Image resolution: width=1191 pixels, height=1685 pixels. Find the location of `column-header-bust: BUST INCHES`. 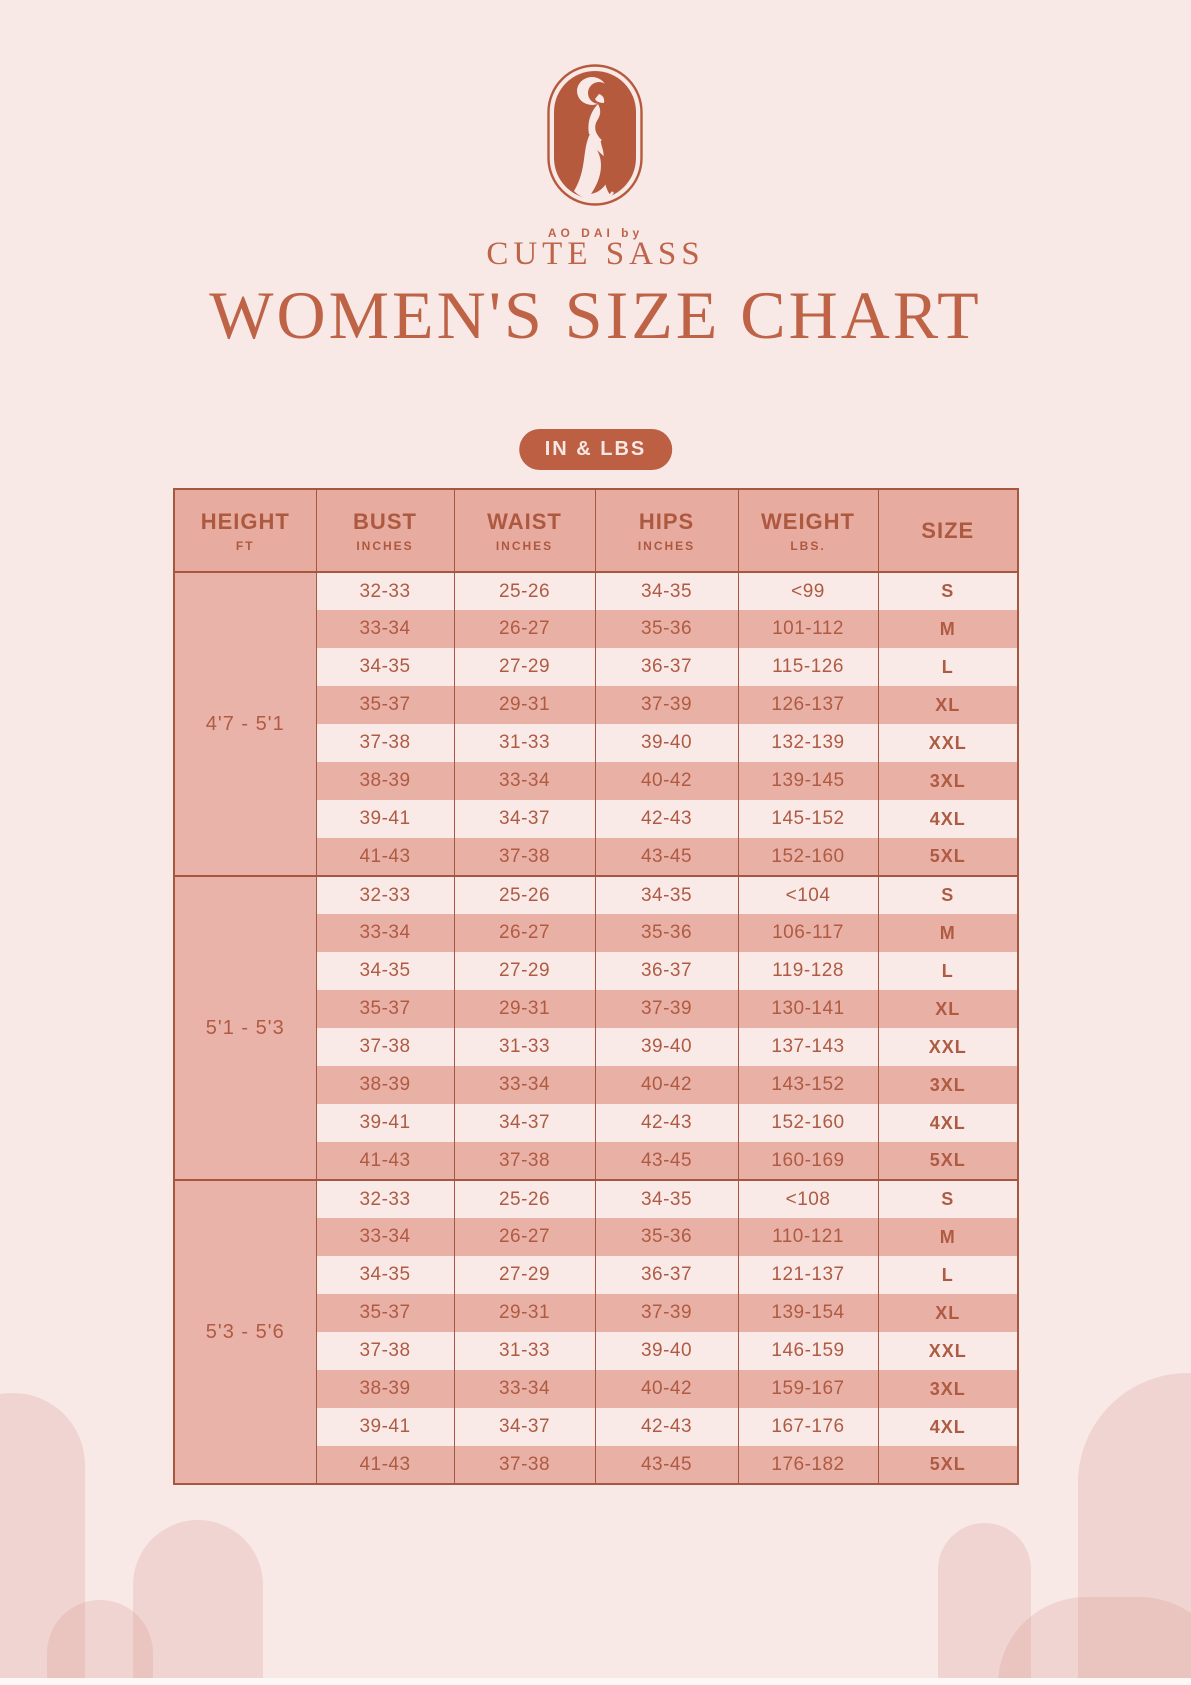

column-header-bust: BUST INCHES is located at coordinates (384, 531).